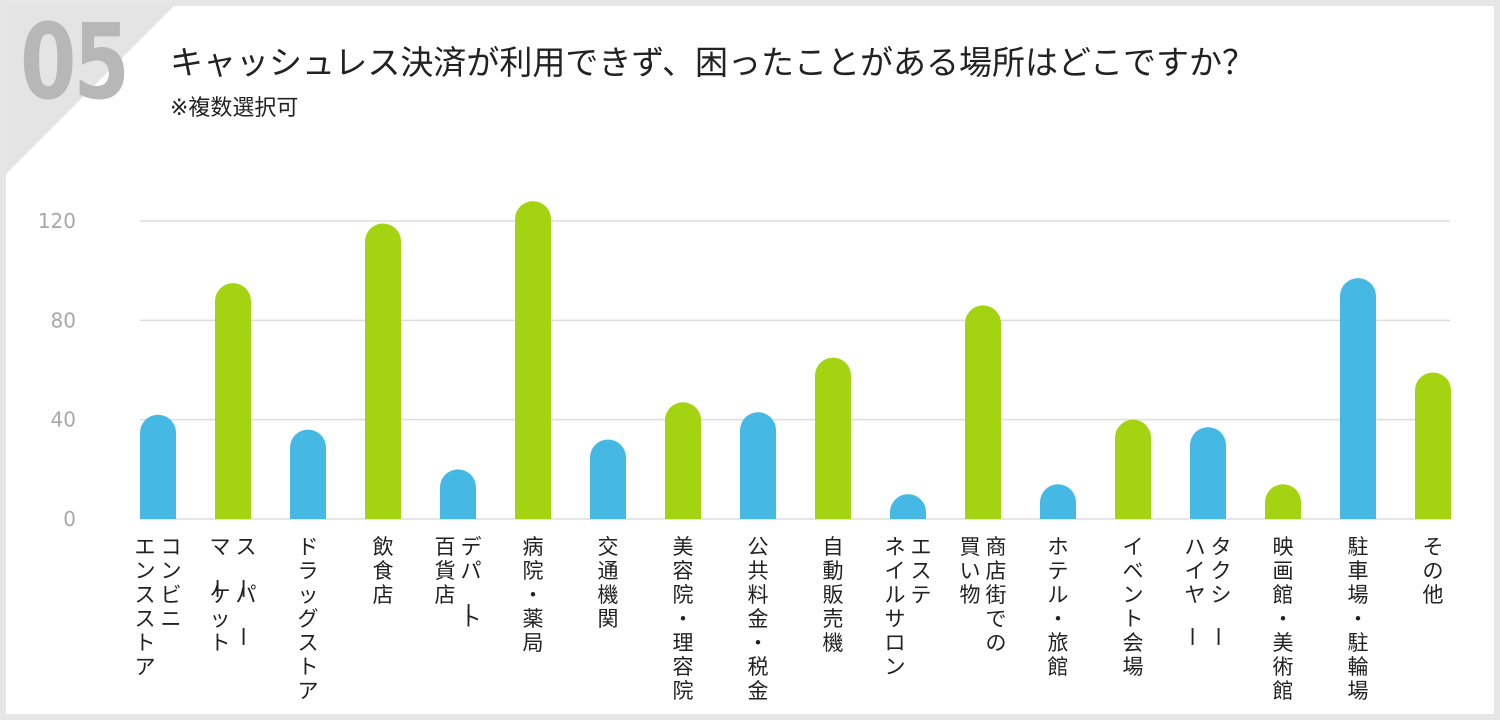 The height and width of the screenshot is (720, 1500). I want to click on y-tick-label: 0, so click(69, 519).